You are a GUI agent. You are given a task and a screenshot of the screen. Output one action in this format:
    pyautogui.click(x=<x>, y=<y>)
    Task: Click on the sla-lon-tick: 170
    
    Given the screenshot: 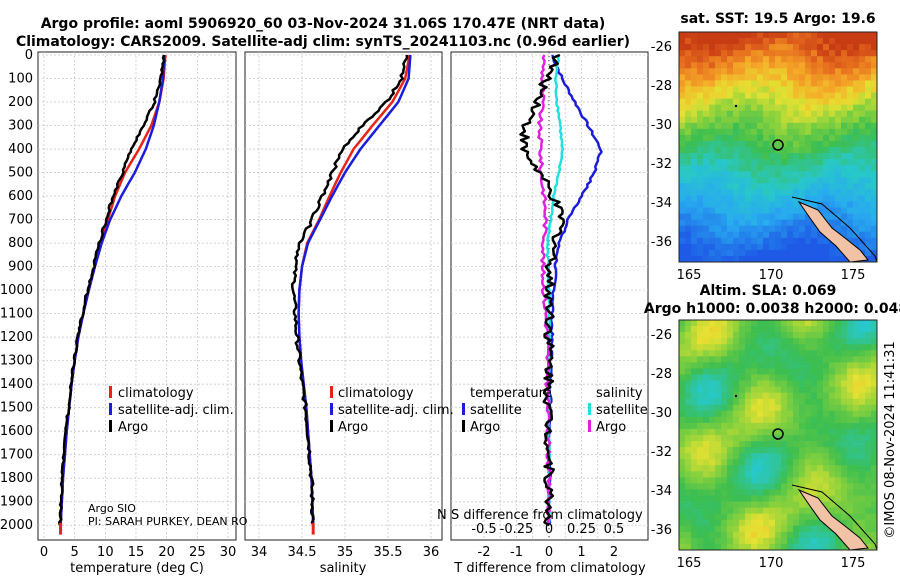 What is the action you would take?
    pyautogui.click(x=771, y=563)
    